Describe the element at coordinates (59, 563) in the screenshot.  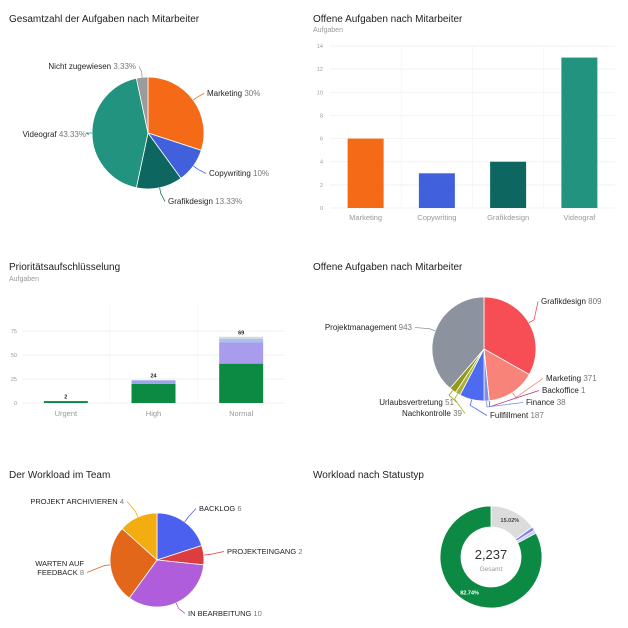
I see `slice-label-warten-auf-feedback-line-1: WARTEN AUF` at that location.